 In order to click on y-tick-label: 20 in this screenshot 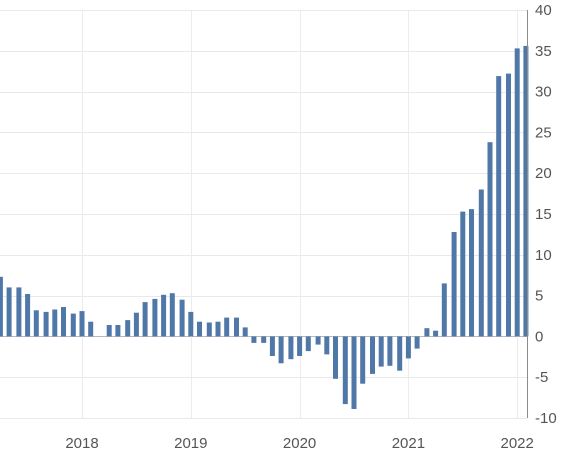, I will do `click(543, 173)`.